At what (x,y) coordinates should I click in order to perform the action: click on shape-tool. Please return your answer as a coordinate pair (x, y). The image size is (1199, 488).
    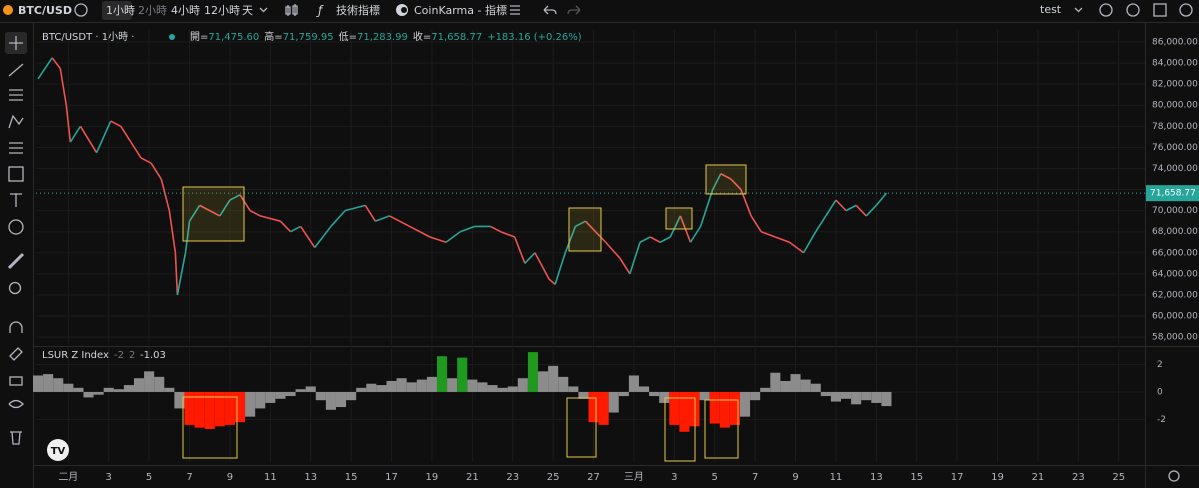
    Looking at the image, I should click on (16, 174).